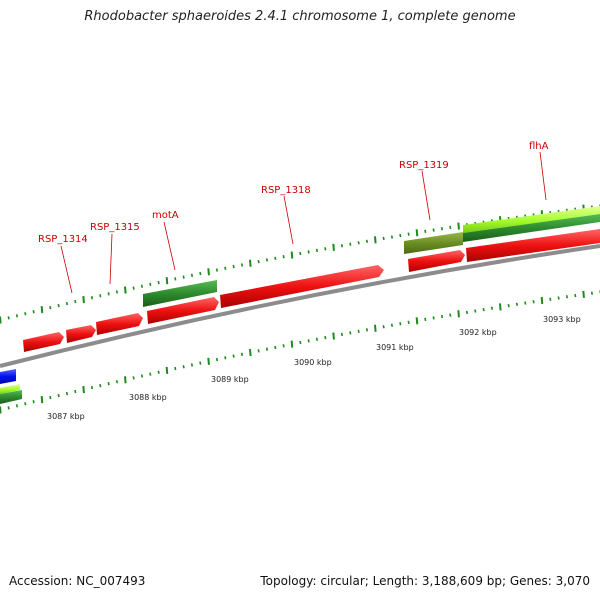 The image size is (600, 600). What do you see at coordinates (230, 379) in the screenshot?
I see `kbp-label-3089: 3089 kbp` at bounding box center [230, 379].